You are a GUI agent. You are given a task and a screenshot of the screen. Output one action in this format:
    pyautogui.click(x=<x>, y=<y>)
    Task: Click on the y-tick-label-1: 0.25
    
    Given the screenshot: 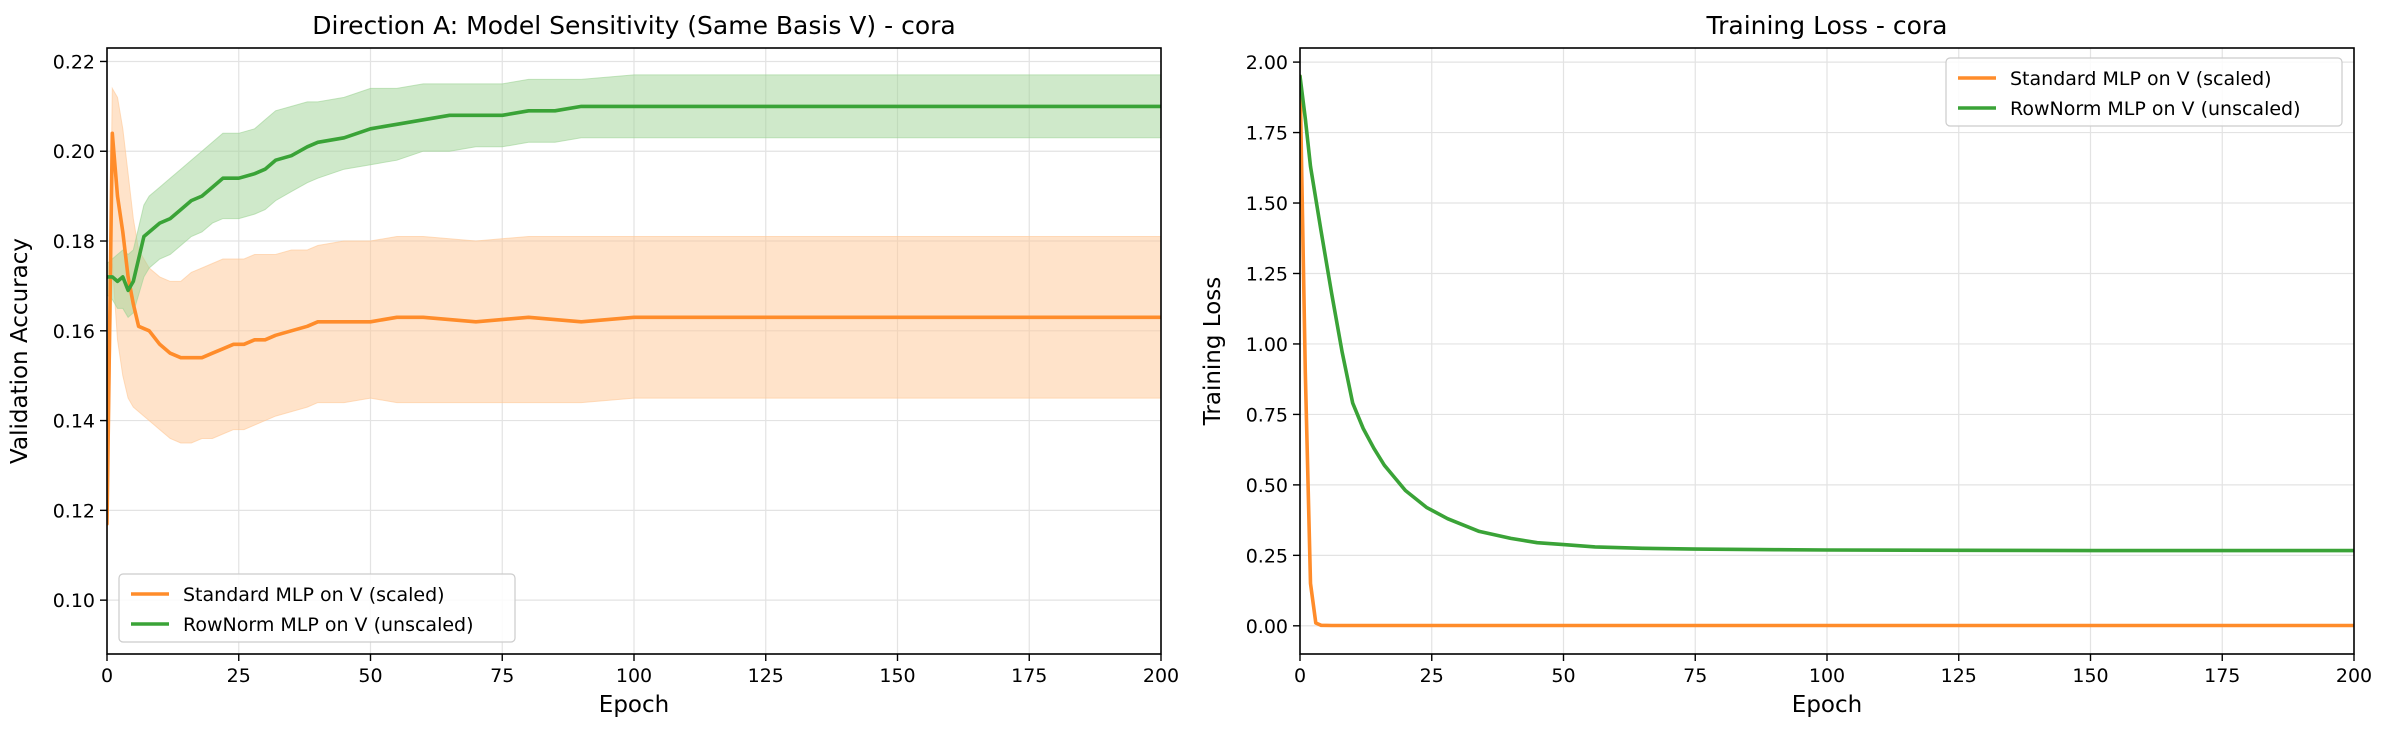 What is the action you would take?
    pyautogui.click(x=1267, y=556)
    